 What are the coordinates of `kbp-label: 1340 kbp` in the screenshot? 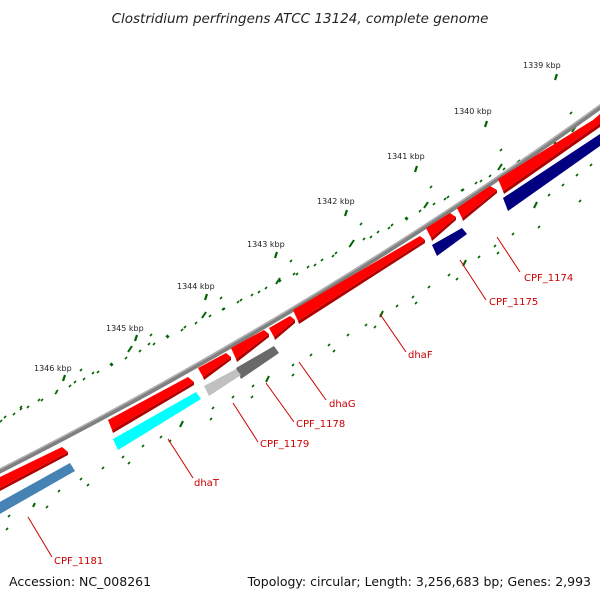 It's located at (473, 111).